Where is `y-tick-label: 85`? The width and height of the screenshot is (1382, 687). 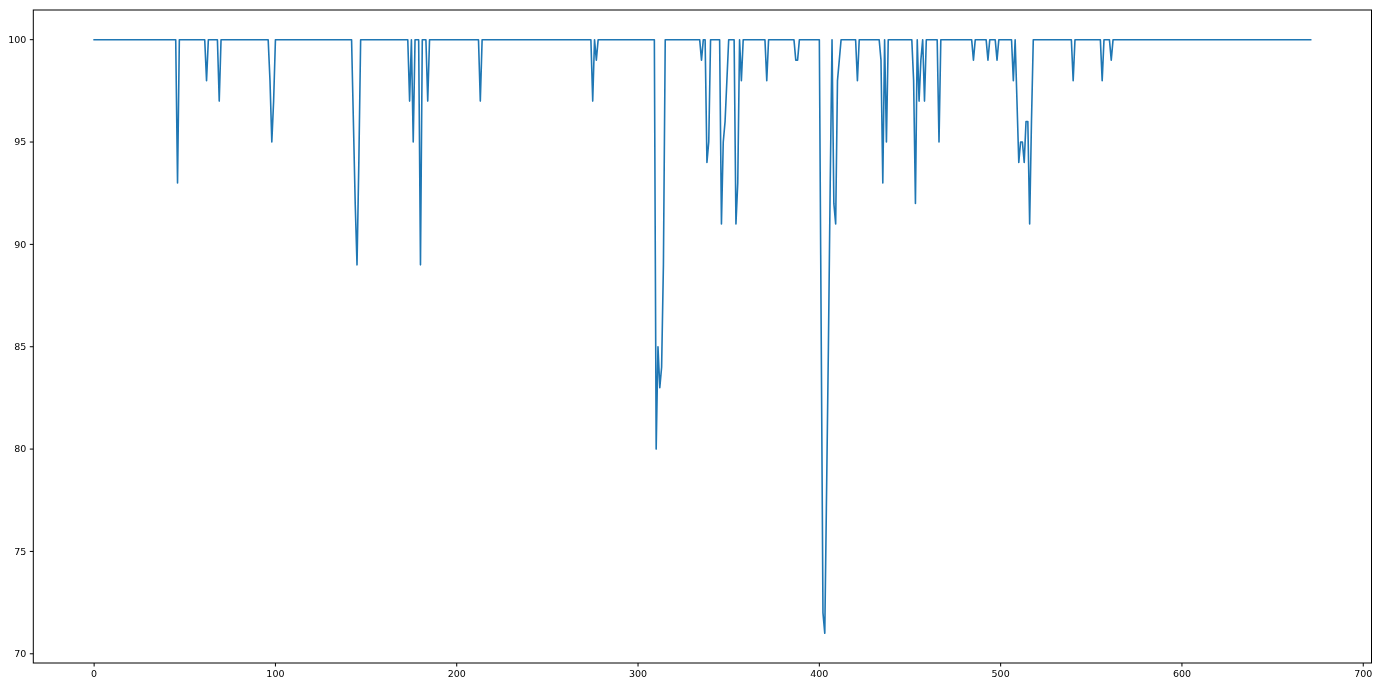 y-tick-label: 85 is located at coordinates (20, 347).